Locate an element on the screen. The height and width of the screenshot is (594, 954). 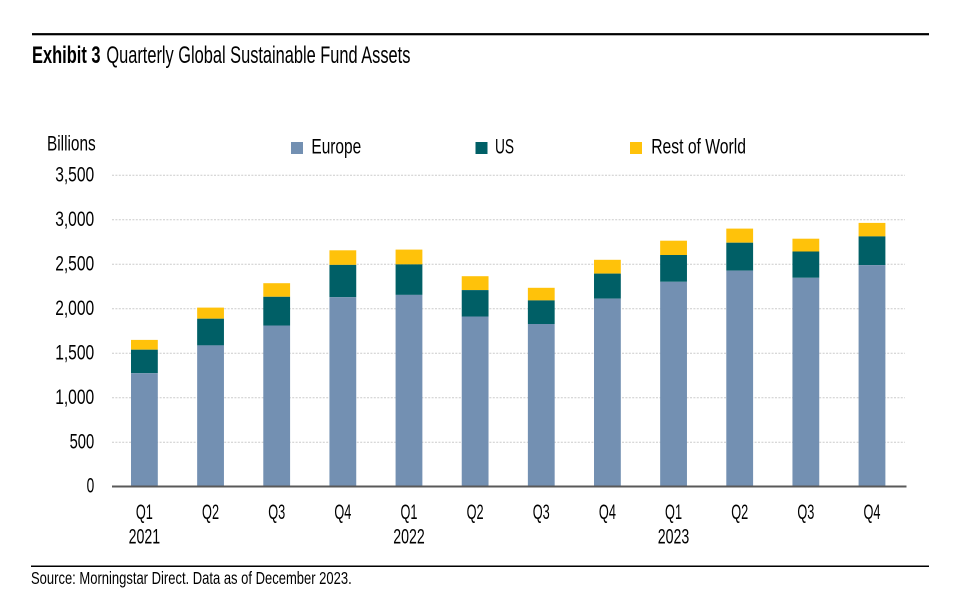
svg-text: US is located at coordinates (504, 147).